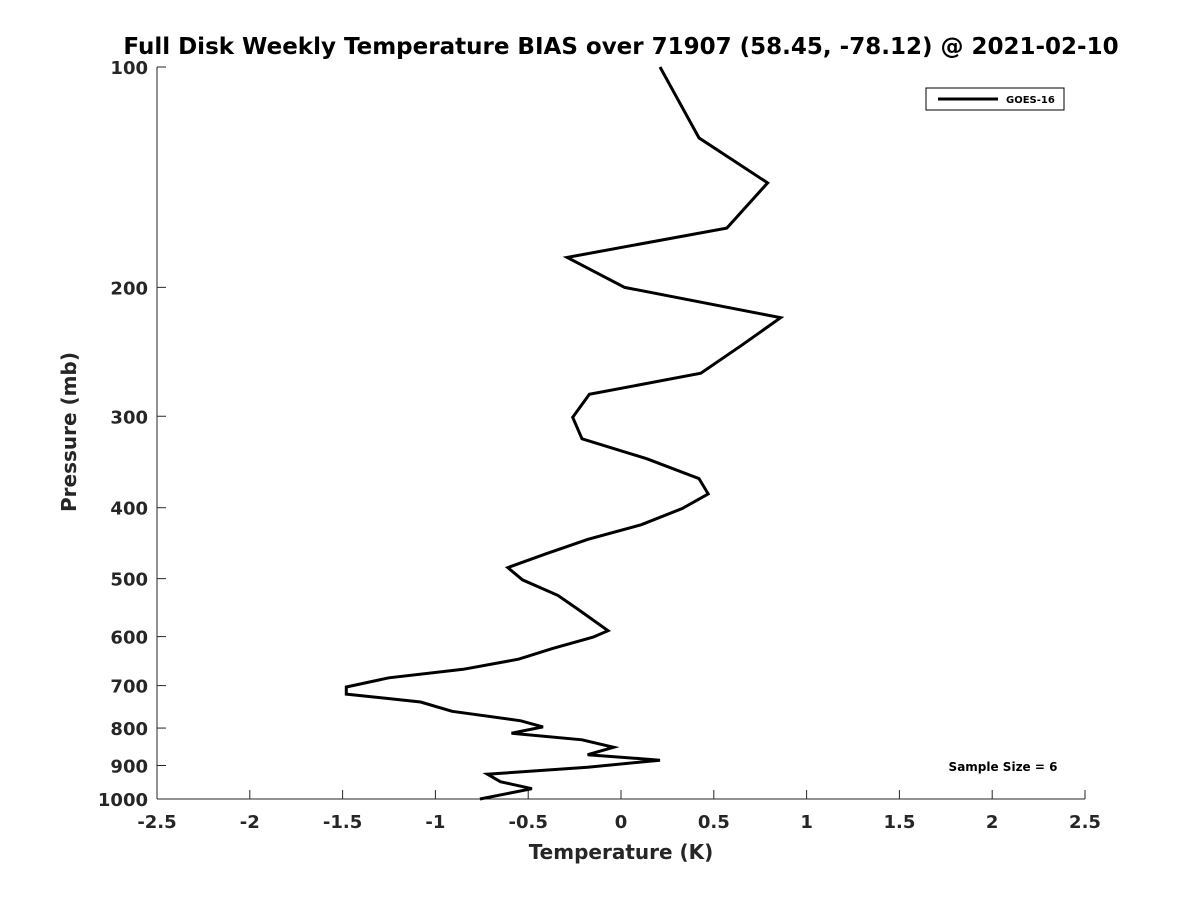  I want to click on y-tick-label: 800, so click(129, 729).